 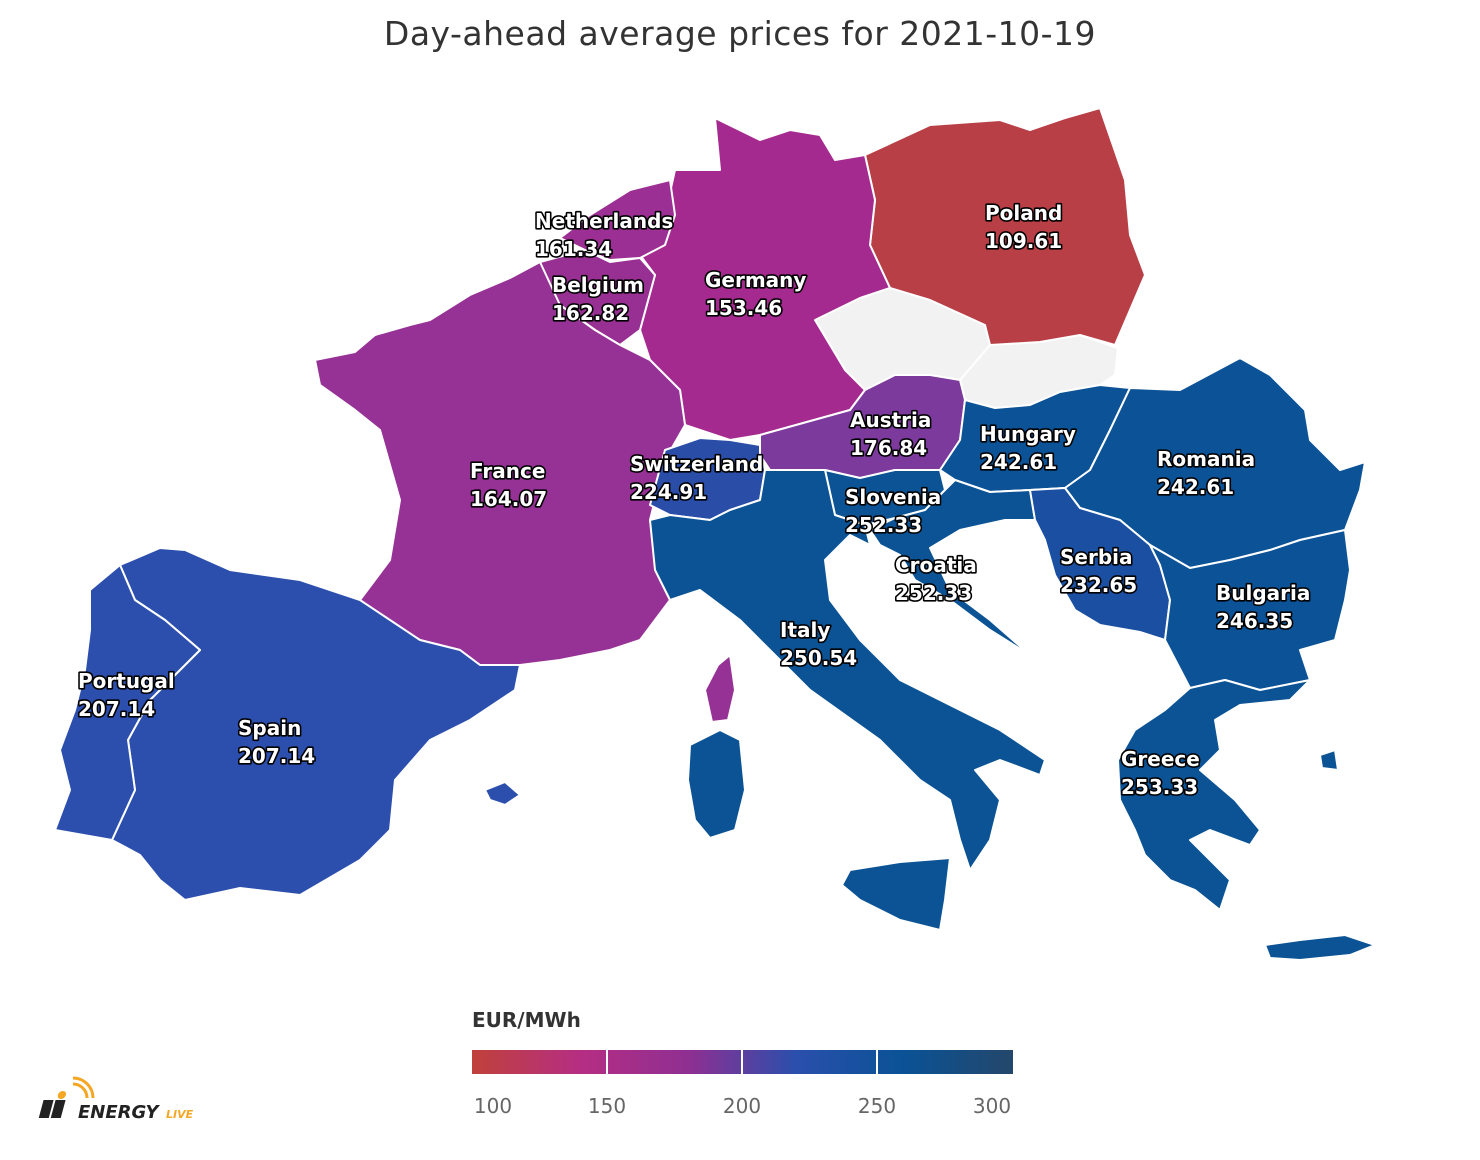 I want to click on country-name-label: Portugal, so click(x=126, y=681).